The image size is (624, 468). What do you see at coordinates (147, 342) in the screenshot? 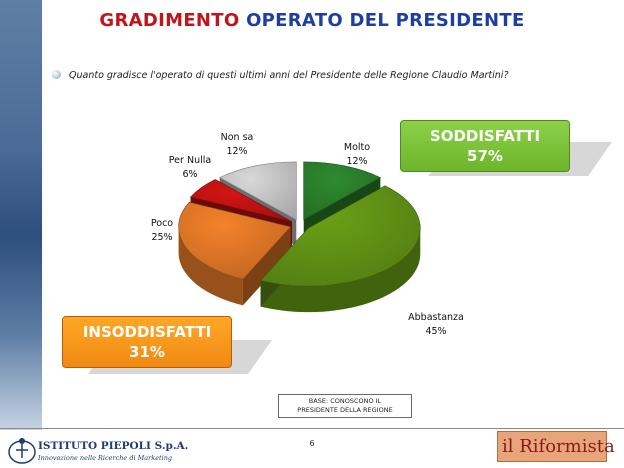
I see `unsatisfied-summary-box: INSODDISFATTI 31%` at bounding box center [147, 342].